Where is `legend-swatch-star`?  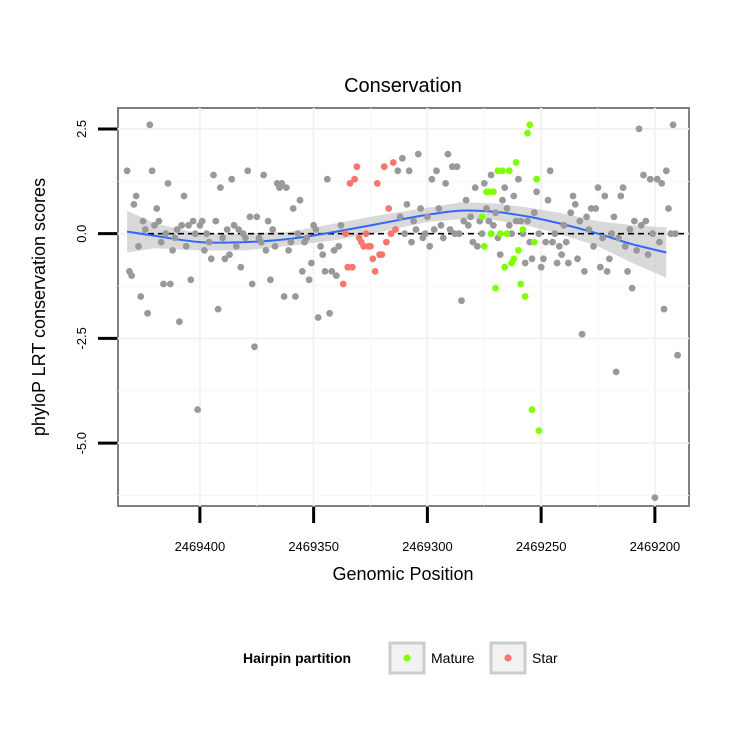 legend-swatch-star is located at coordinates (508, 658).